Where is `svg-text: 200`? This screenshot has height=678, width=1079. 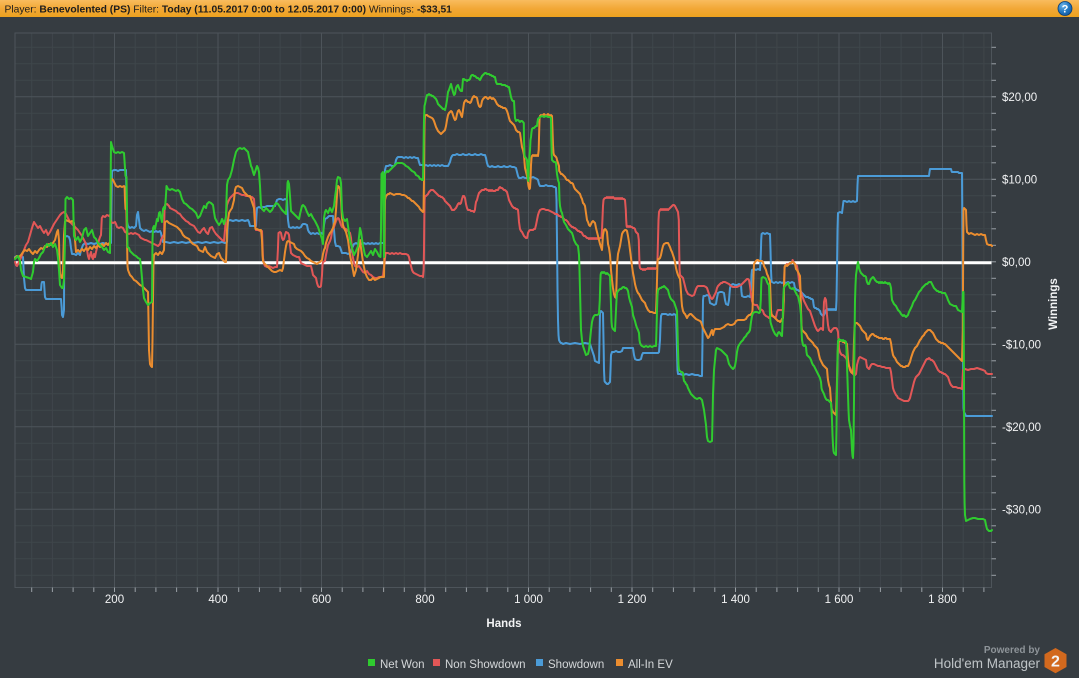 svg-text: 200 is located at coordinates (114, 600).